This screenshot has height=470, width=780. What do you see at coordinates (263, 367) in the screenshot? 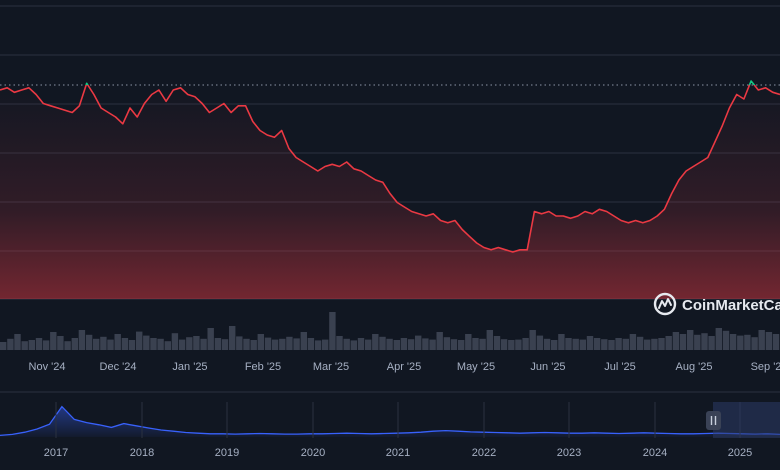
I see `x-tick-label: Feb '25` at bounding box center [263, 367].